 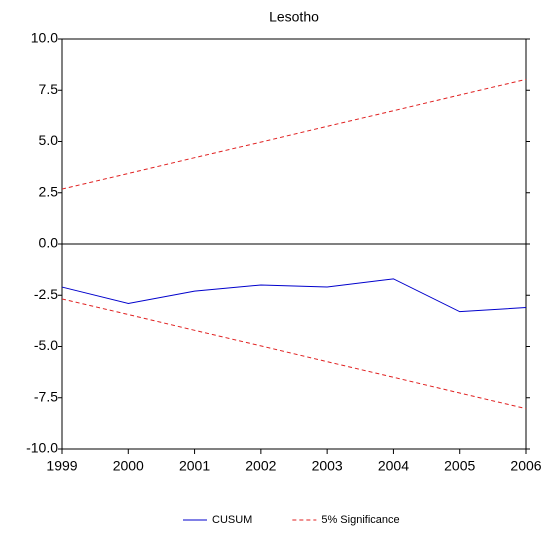 What do you see at coordinates (294, 295) in the screenshot?
I see `cusum-line` at bounding box center [294, 295].